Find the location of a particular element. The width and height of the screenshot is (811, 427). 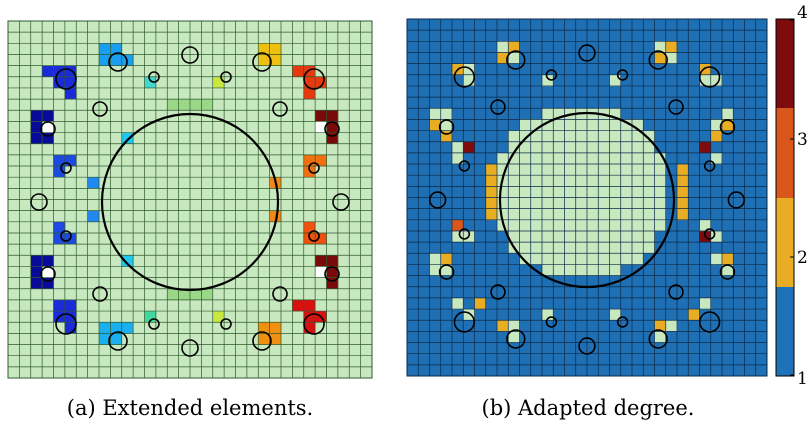

colorbar: 4 3 2 1 is located at coordinates (791, 196).